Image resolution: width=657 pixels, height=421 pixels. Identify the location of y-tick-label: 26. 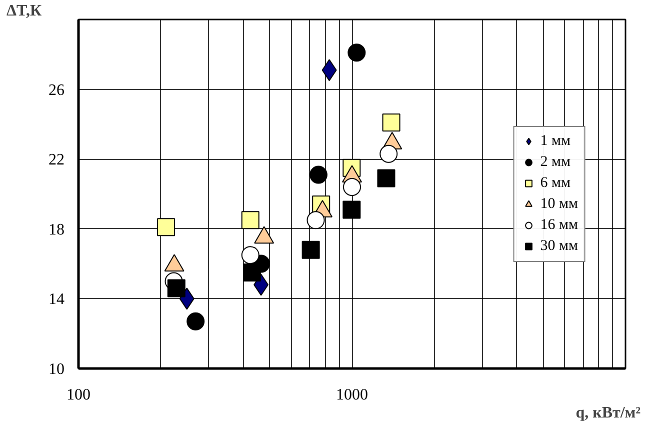
(56, 90).